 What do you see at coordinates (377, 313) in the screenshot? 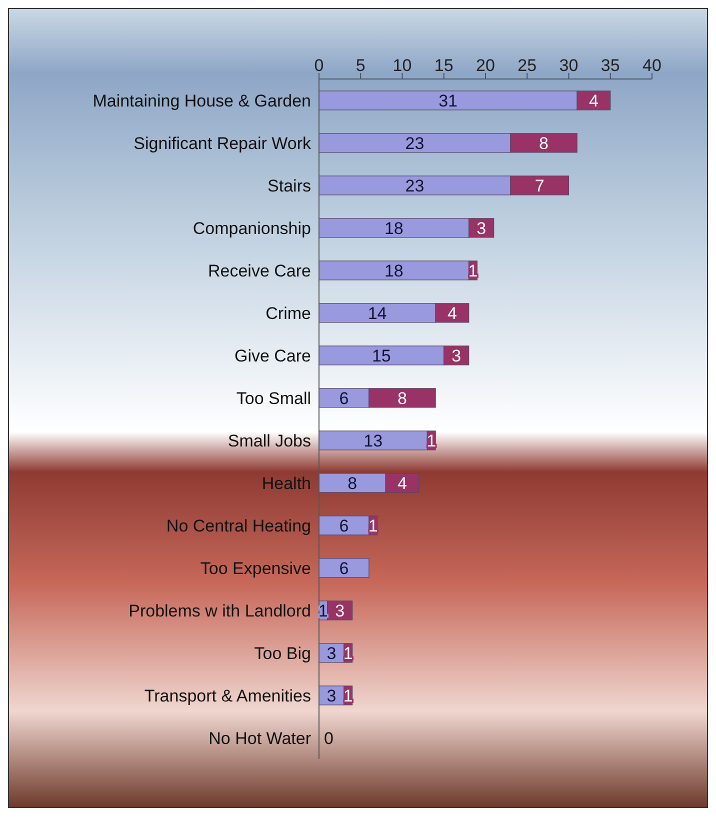
I see `data-label: 14` at bounding box center [377, 313].